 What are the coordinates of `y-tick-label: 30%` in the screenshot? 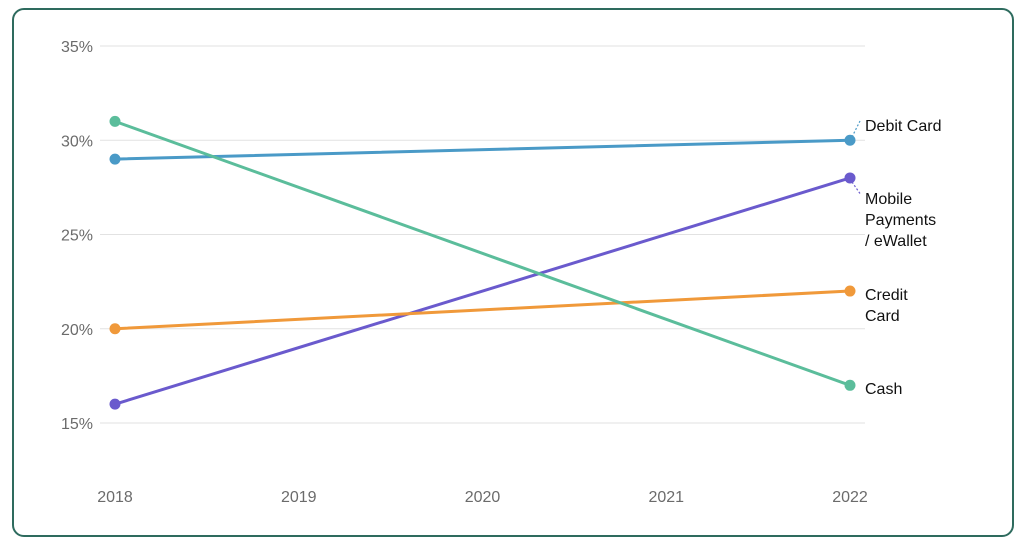 It's located at (77, 141).